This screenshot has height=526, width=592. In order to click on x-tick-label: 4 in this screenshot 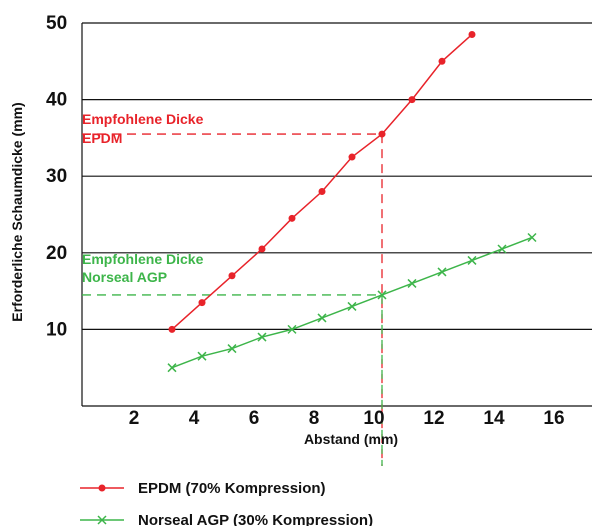, I will do `click(194, 418)`.